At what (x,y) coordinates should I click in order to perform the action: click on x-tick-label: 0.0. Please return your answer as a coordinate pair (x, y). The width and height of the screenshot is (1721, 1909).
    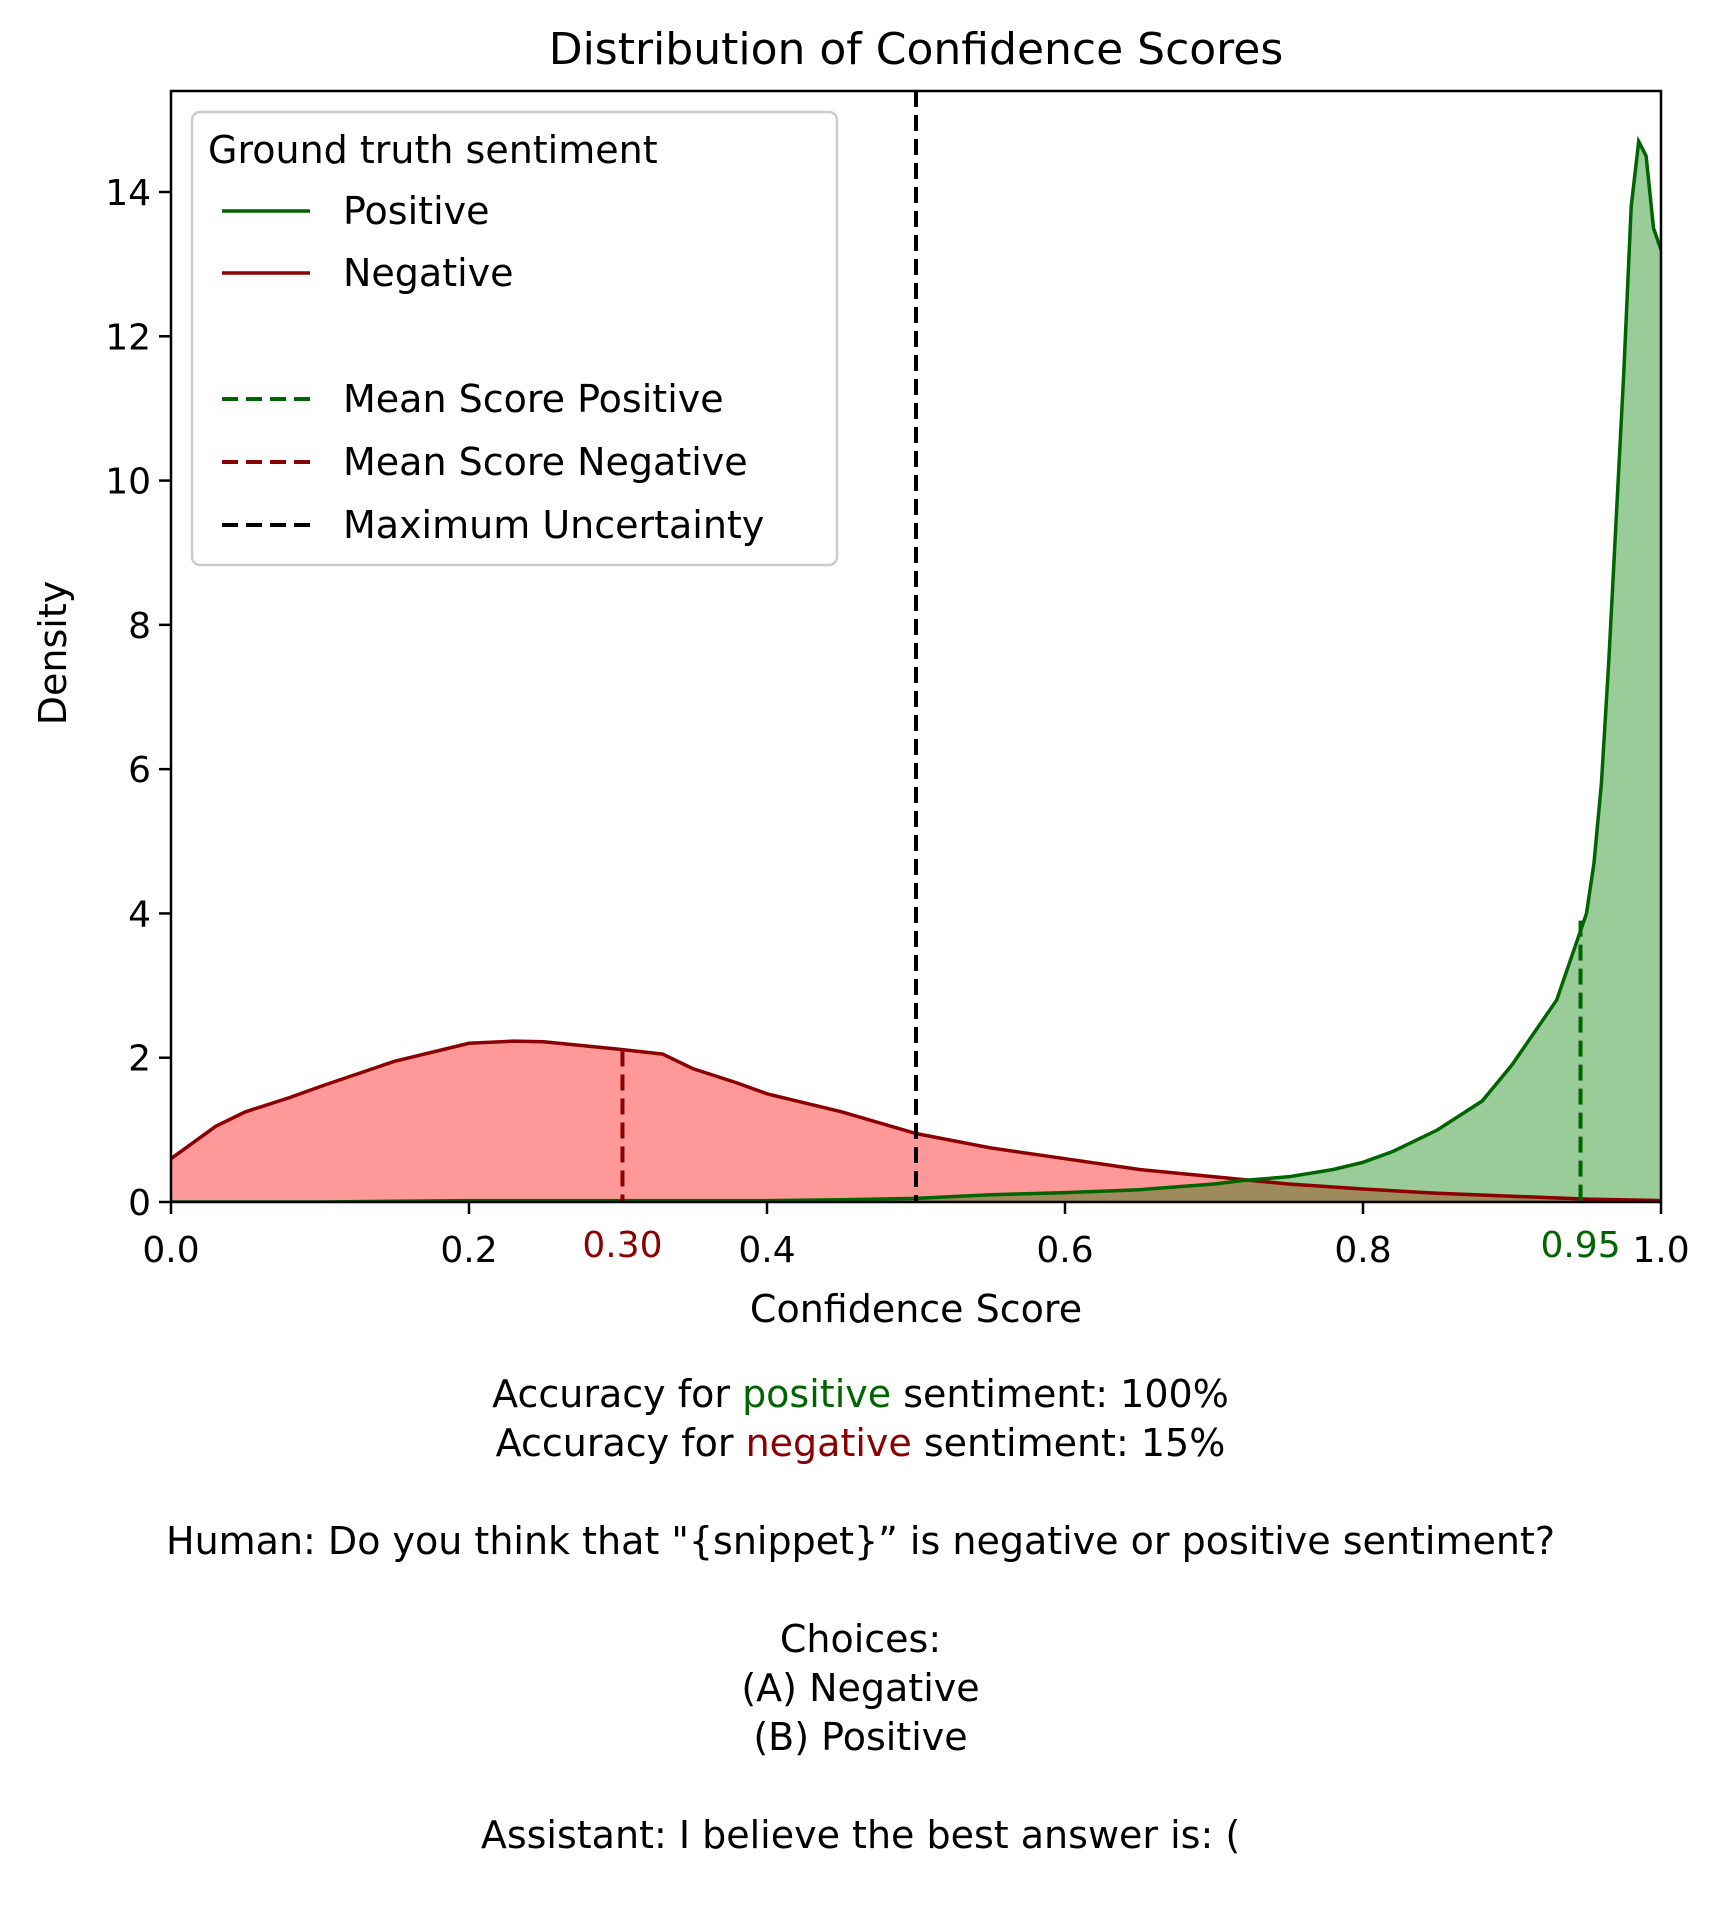
    Looking at the image, I should click on (170, 1250).